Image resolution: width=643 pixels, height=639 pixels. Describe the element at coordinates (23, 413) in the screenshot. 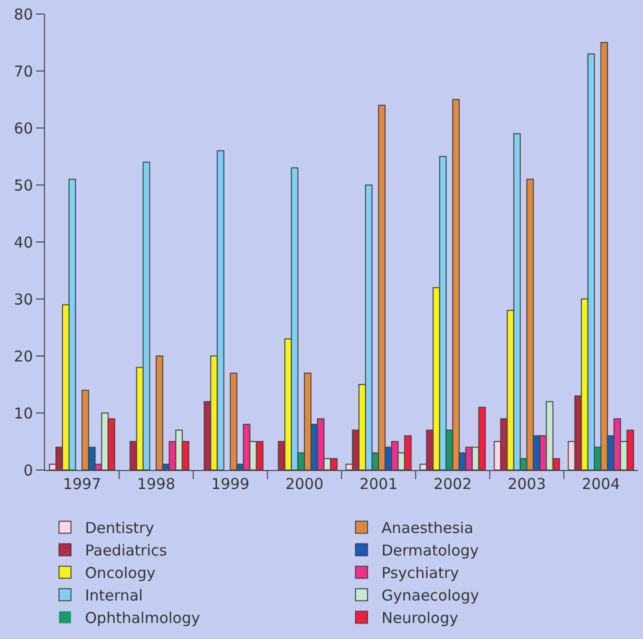

I see `y-tick-label: 10` at that location.